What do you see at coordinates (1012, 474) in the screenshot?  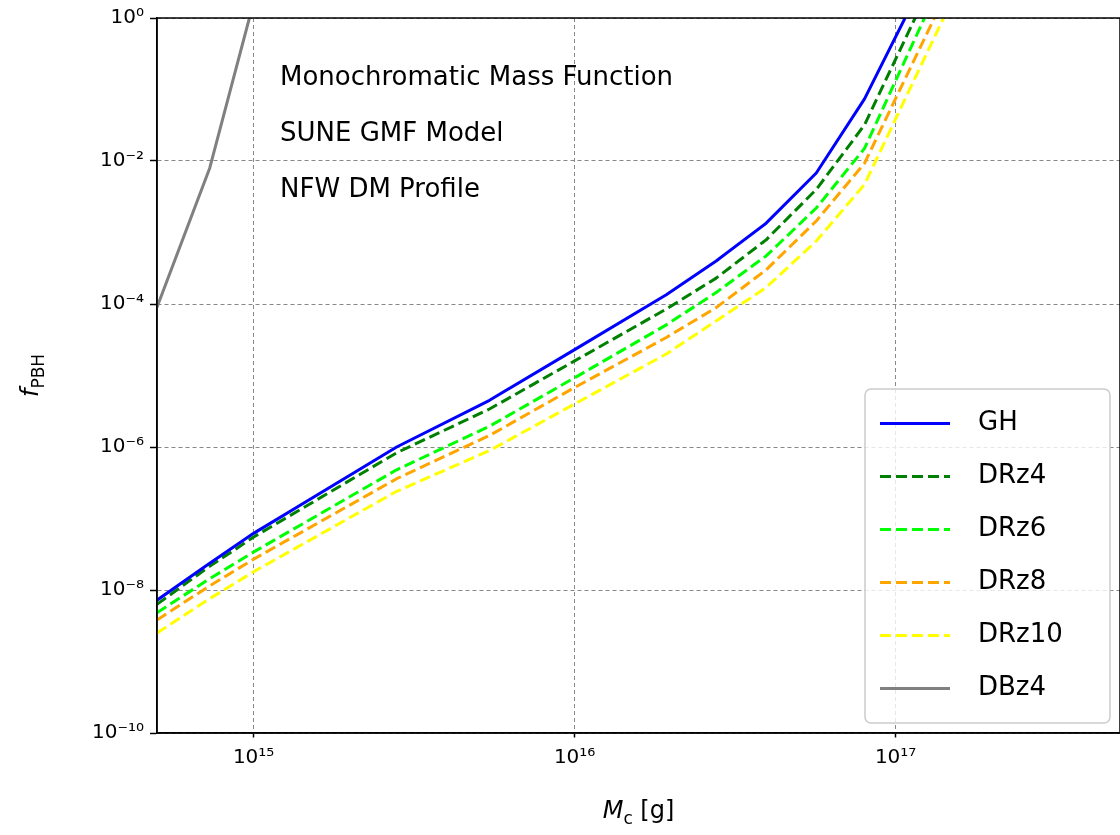 I see `legend-label: DRz4` at bounding box center [1012, 474].